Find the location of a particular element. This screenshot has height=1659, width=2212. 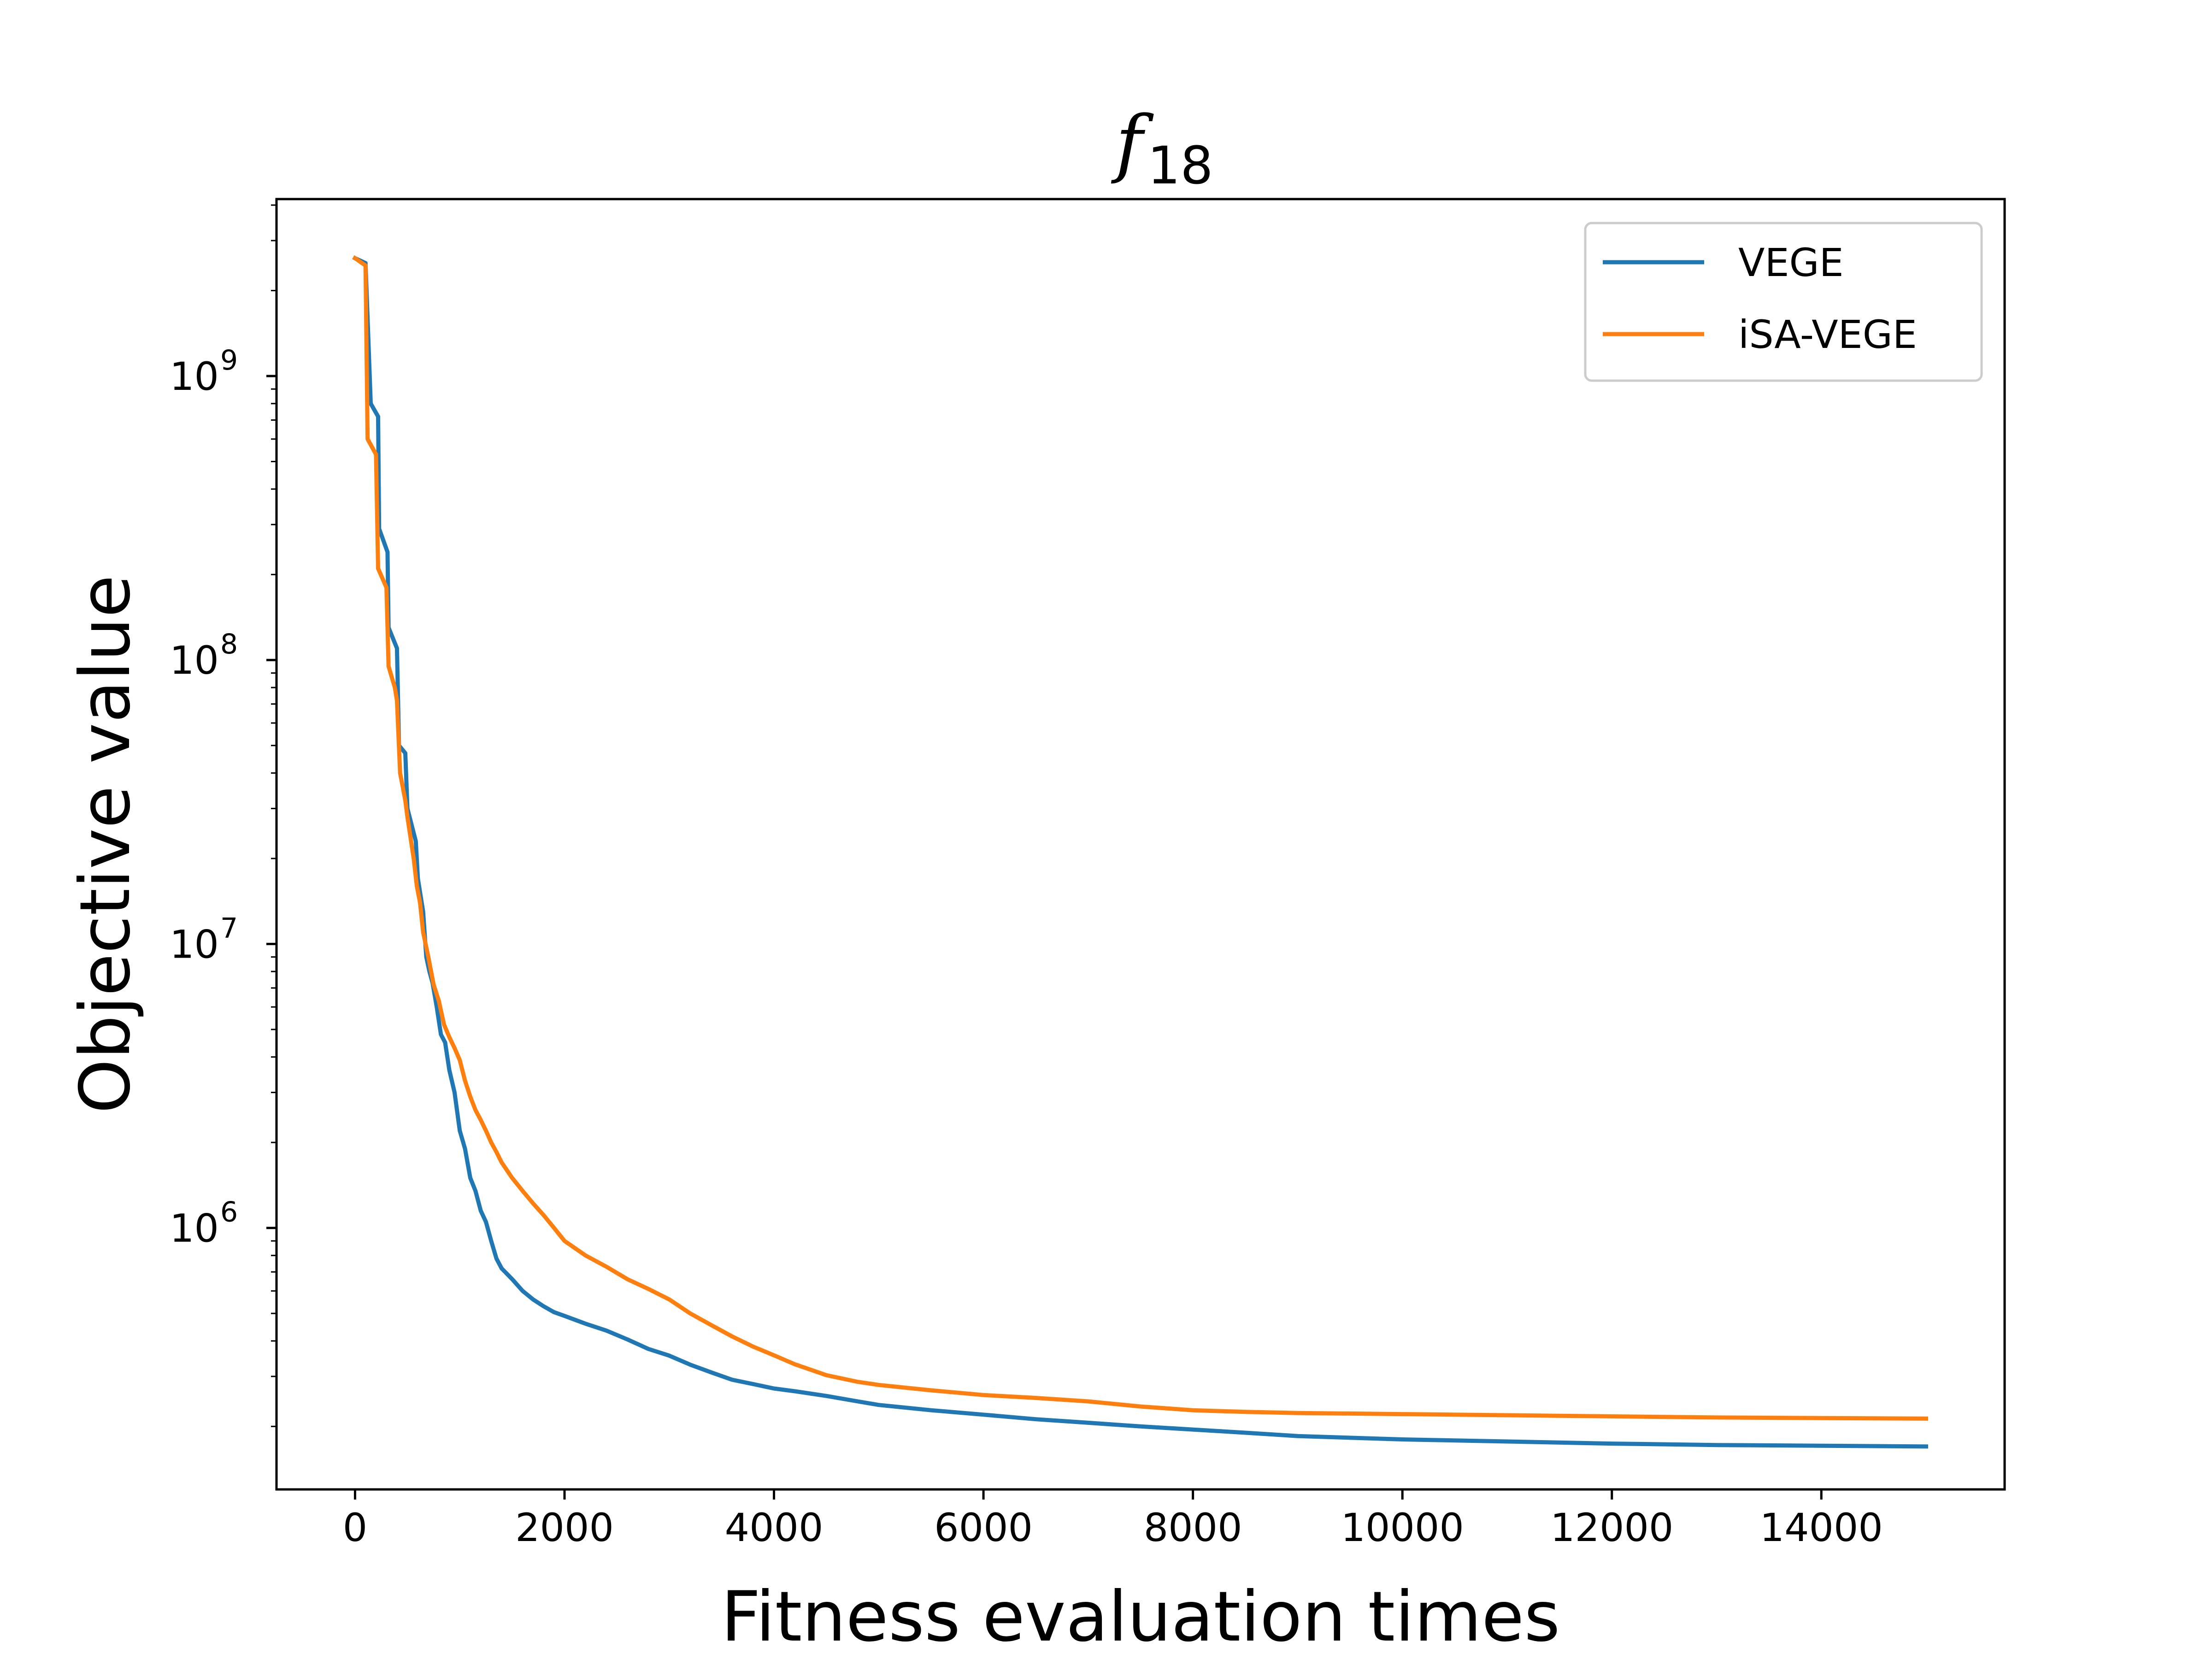

x-tick-label: 2000 is located at coordinates (564, 1527).